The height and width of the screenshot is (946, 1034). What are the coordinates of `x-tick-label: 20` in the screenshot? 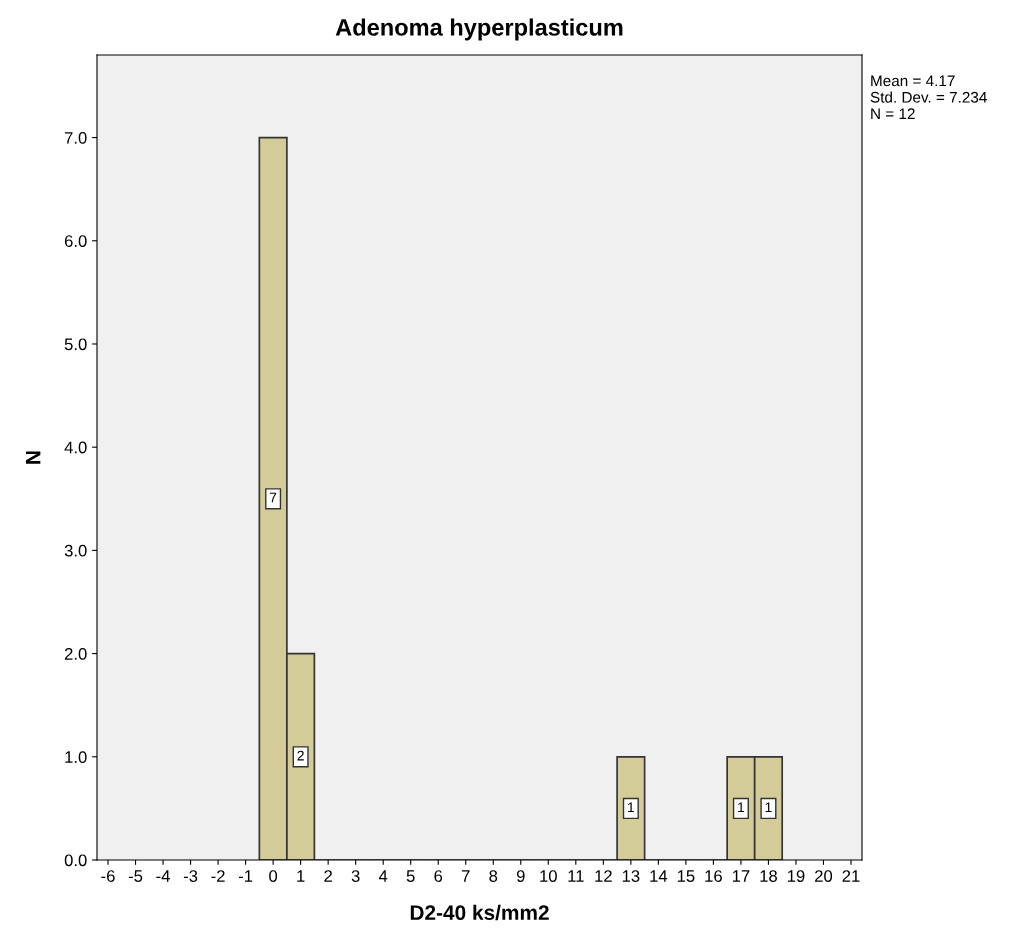 It's located at (824, 876).